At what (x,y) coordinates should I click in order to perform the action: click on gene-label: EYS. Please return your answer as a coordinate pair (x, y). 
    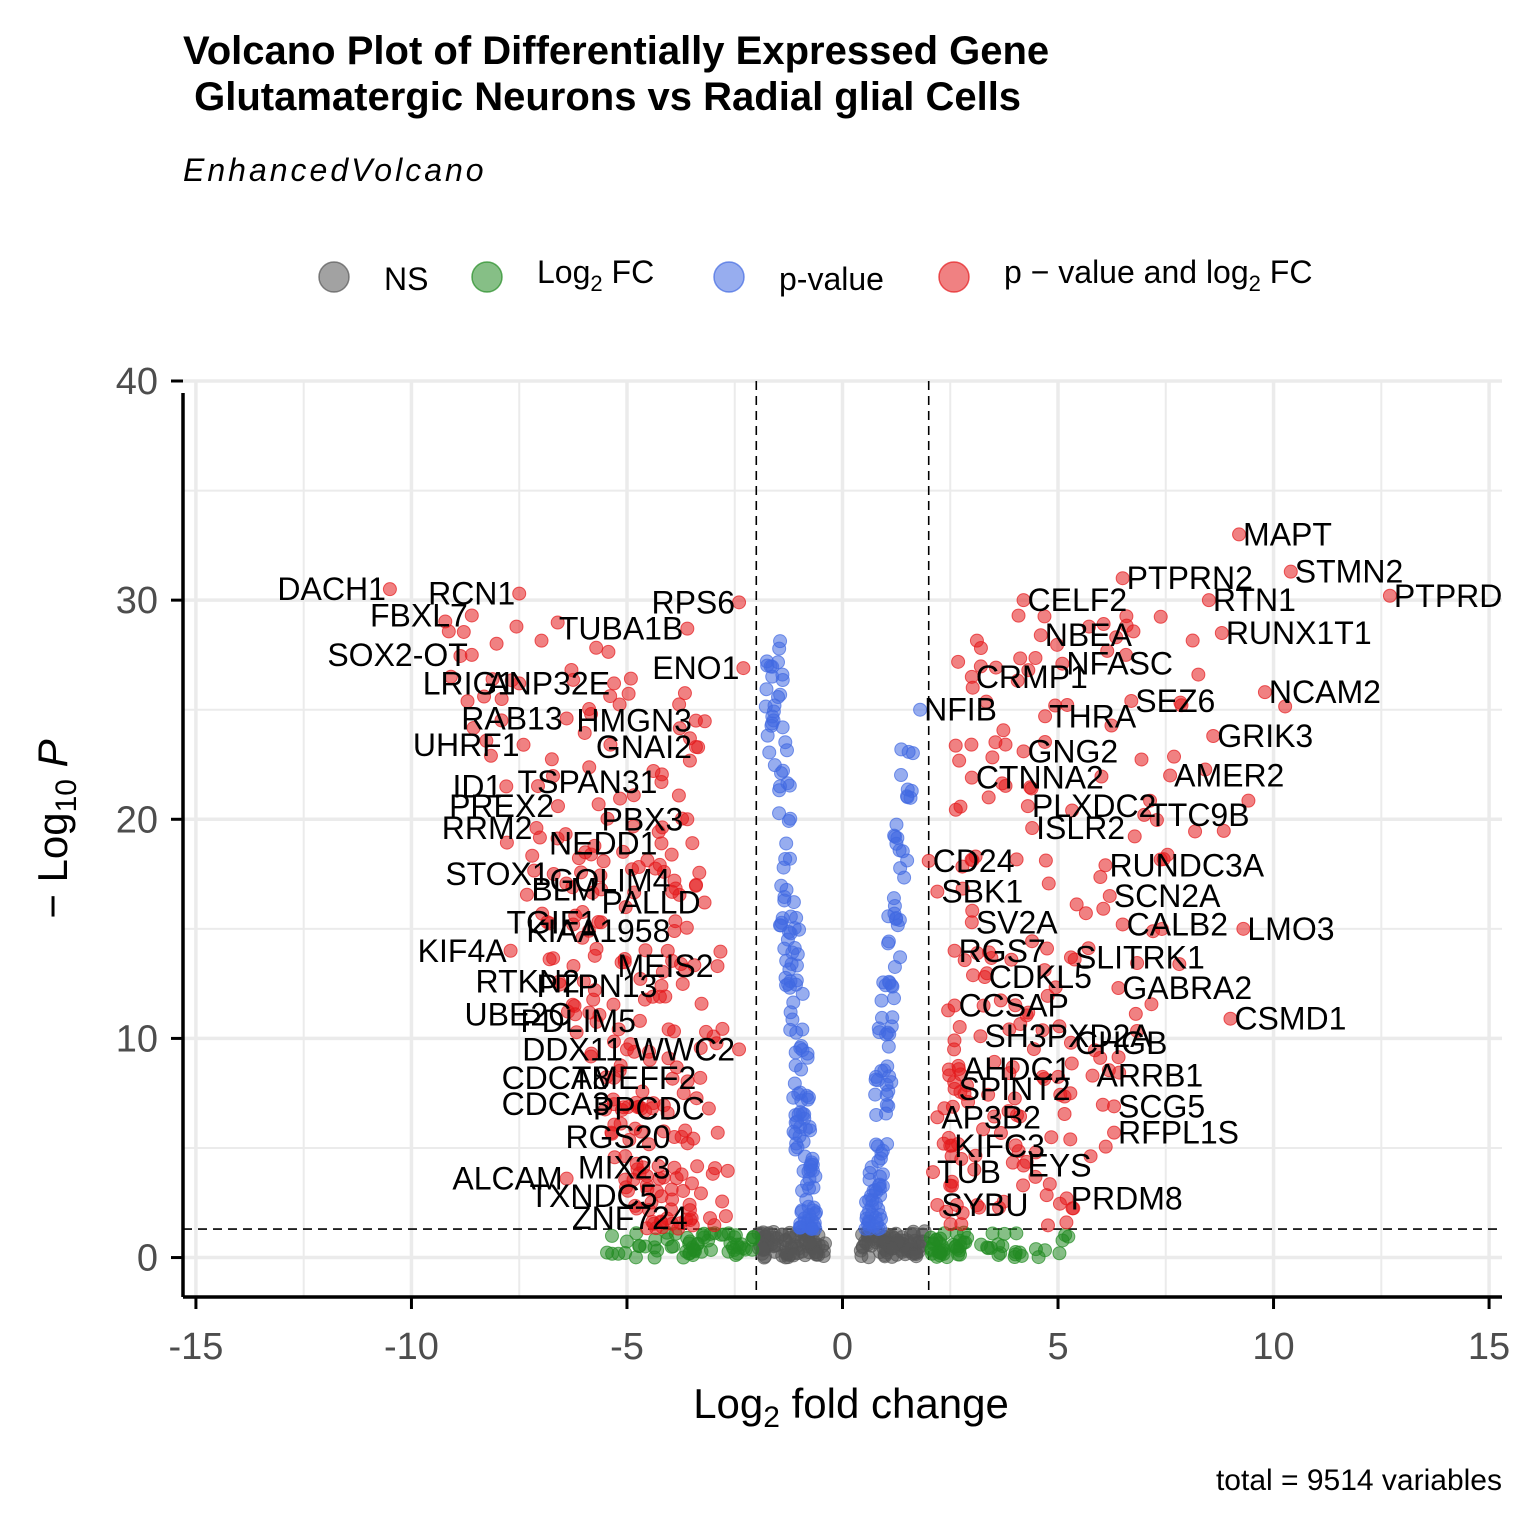
    Looking at the image, I should click on (1060, 1166).